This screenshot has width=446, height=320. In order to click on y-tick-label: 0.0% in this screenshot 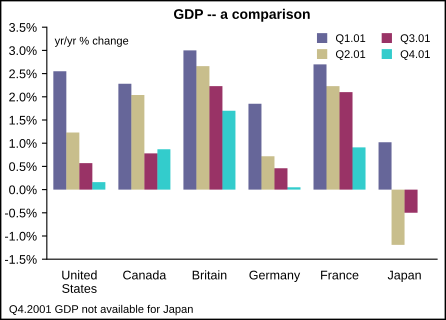, I will do `click(23, 189)`.